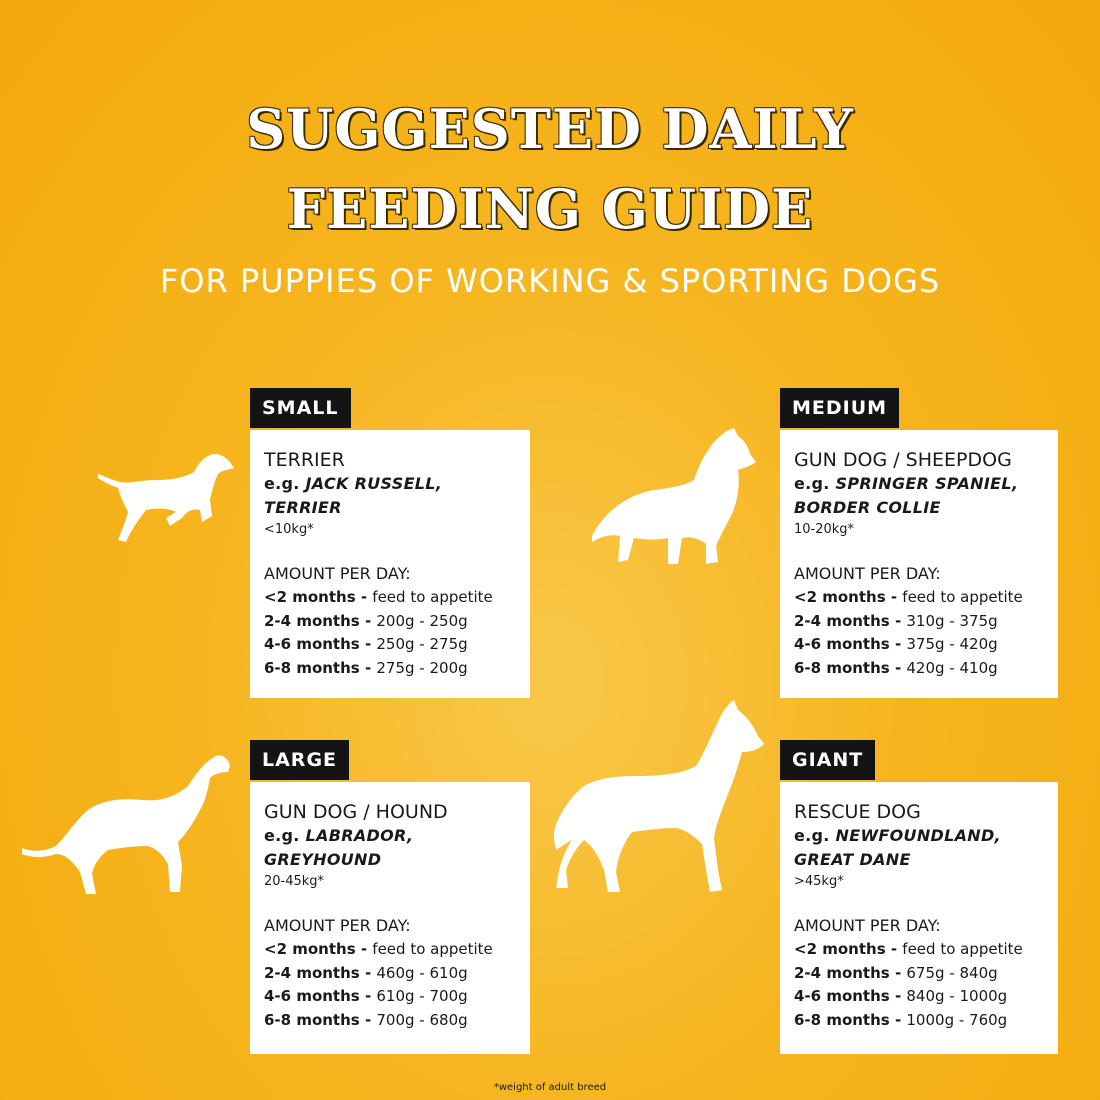 Image resolution: width=1100 pixels, height=1100 pixels. I want to click on feeding-row: 6-8 months - 275g - 200g, so click(366, 667).